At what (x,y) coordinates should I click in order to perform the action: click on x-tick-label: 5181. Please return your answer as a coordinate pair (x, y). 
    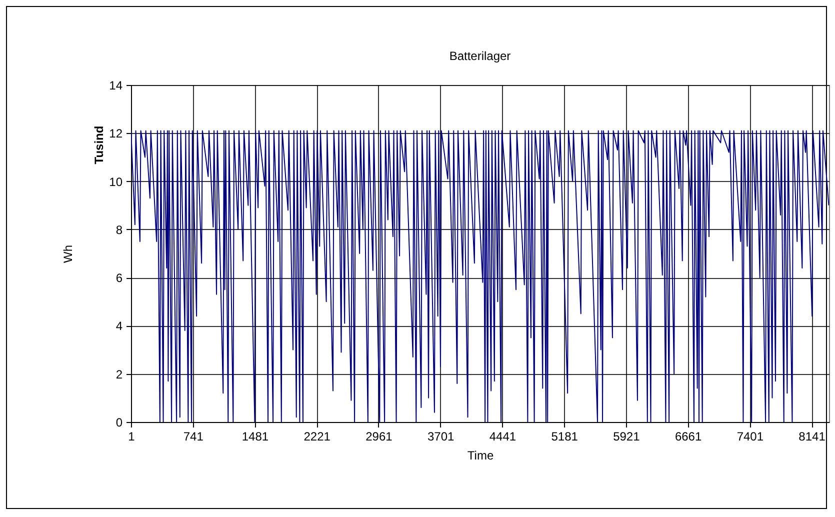
    Looking at the image, I should click on (564, 437).